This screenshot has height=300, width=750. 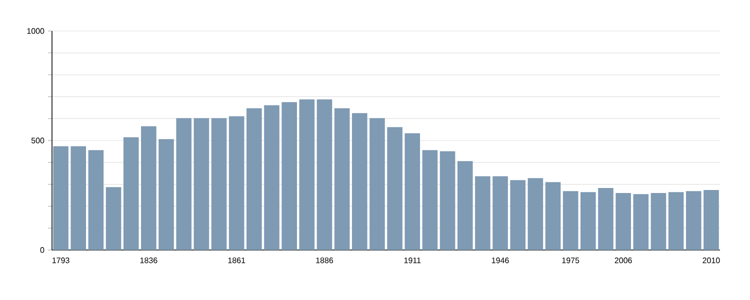 What do you see at coordinates (42, 250) in the screenshot?
I see `y-tick-label: 0` at bounding box center [42, 250].